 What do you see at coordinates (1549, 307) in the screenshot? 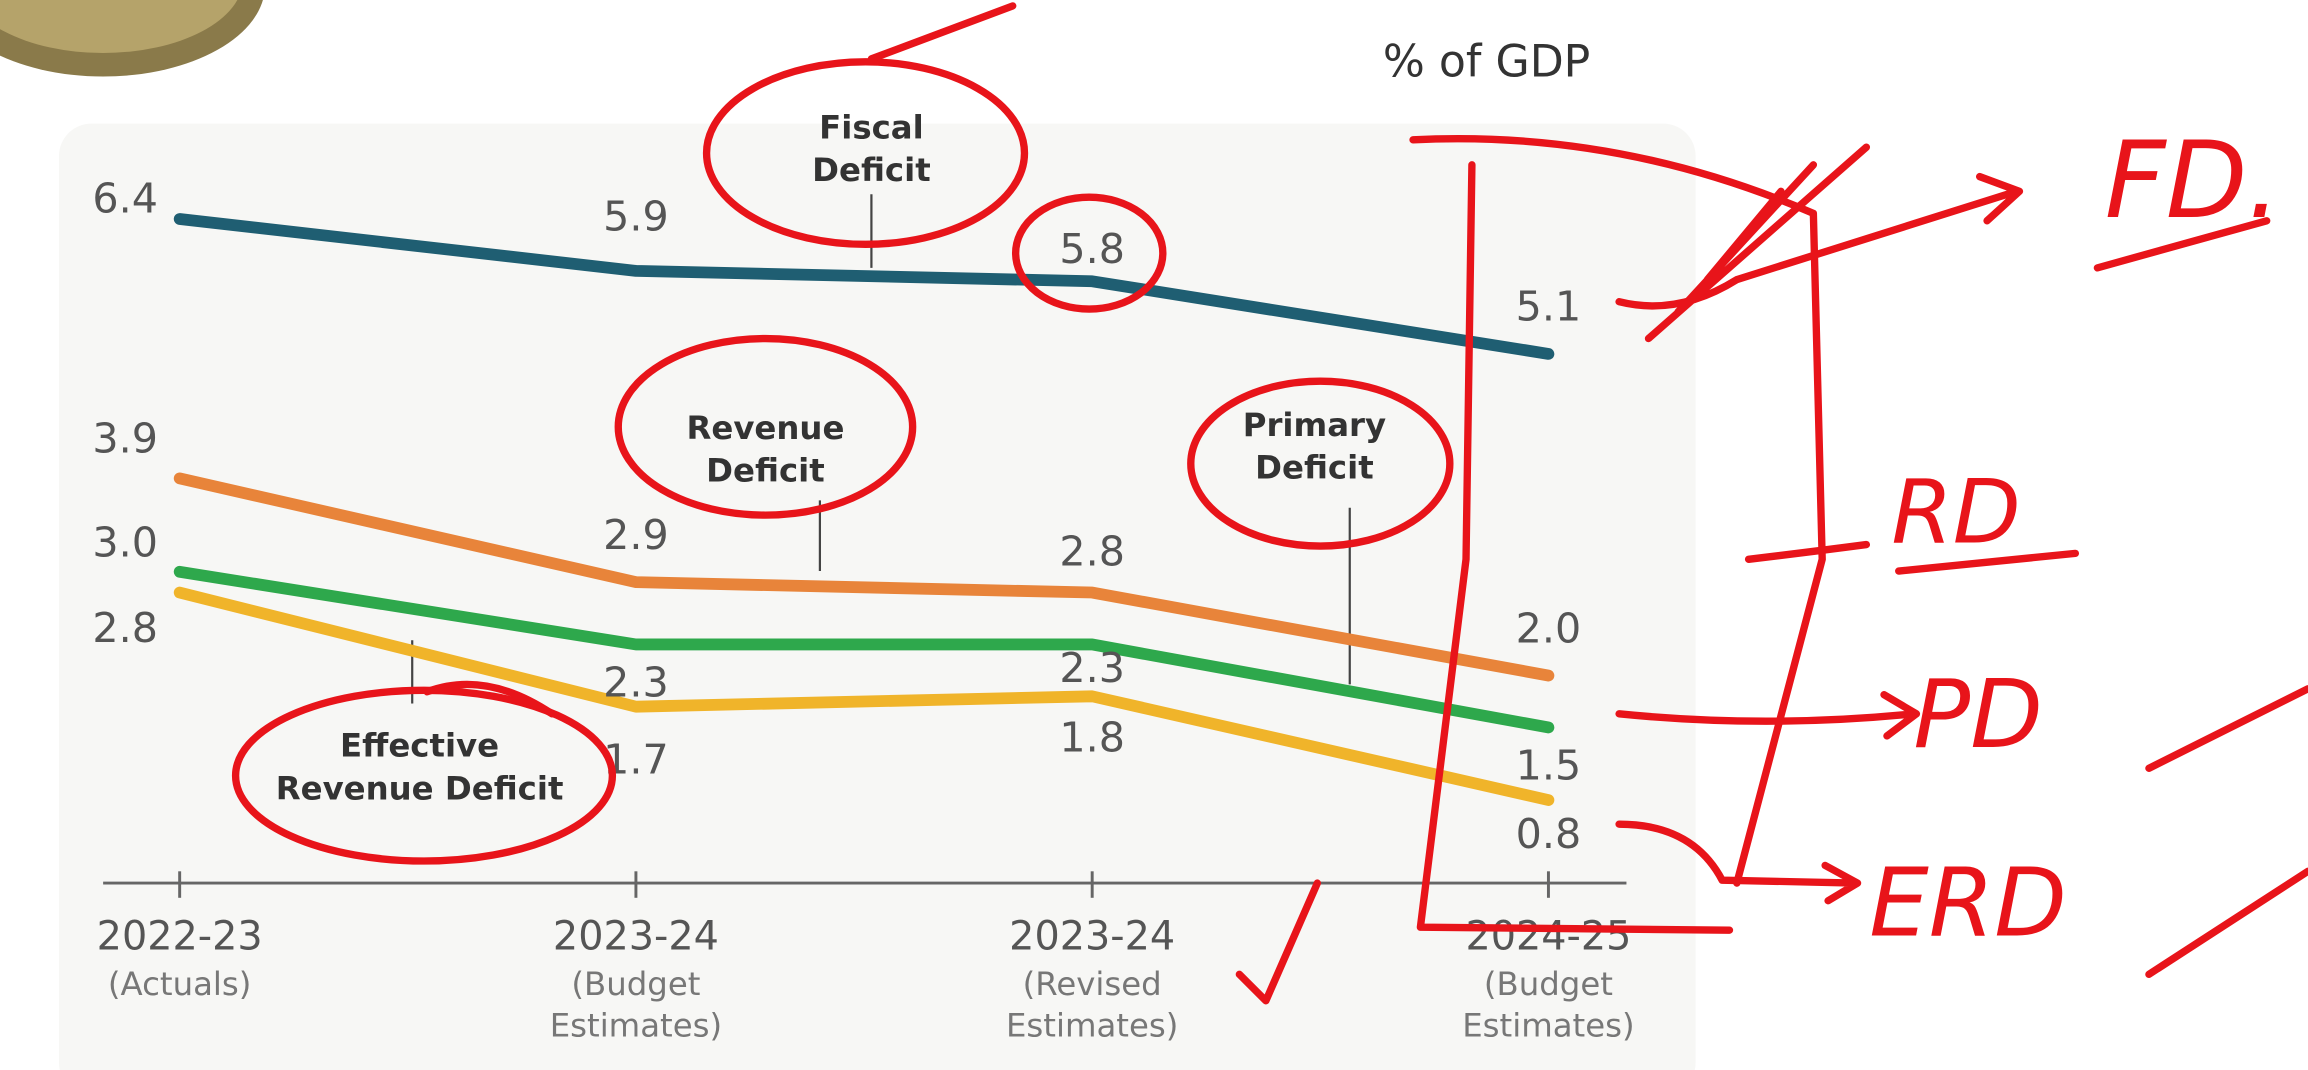
I see `data-label: 5.1` at bounding box center [1549, 307].